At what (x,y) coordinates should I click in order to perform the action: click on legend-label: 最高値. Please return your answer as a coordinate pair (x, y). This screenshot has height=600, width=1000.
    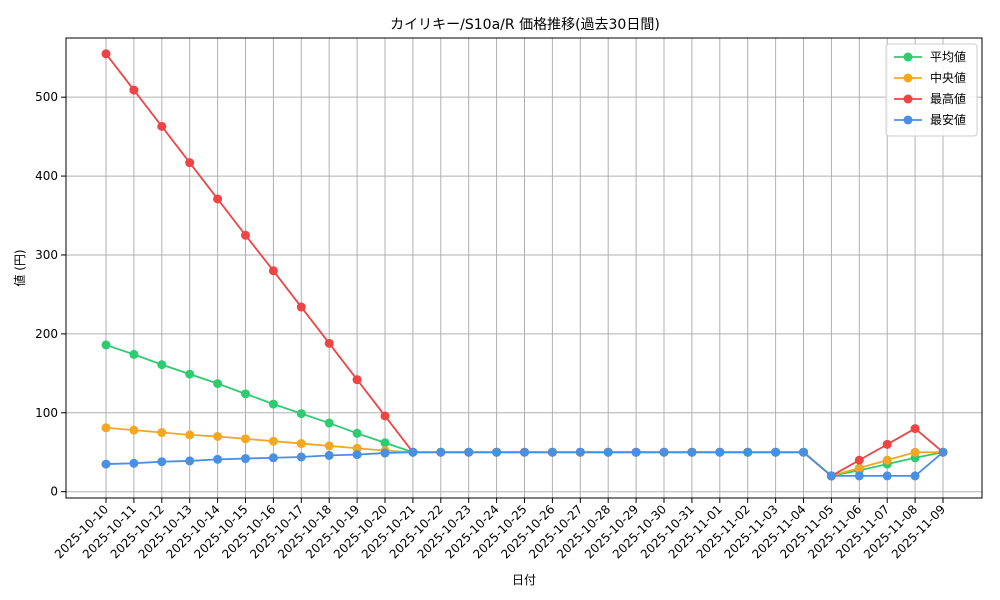
    Looking at the image, I should click on (948, 98).